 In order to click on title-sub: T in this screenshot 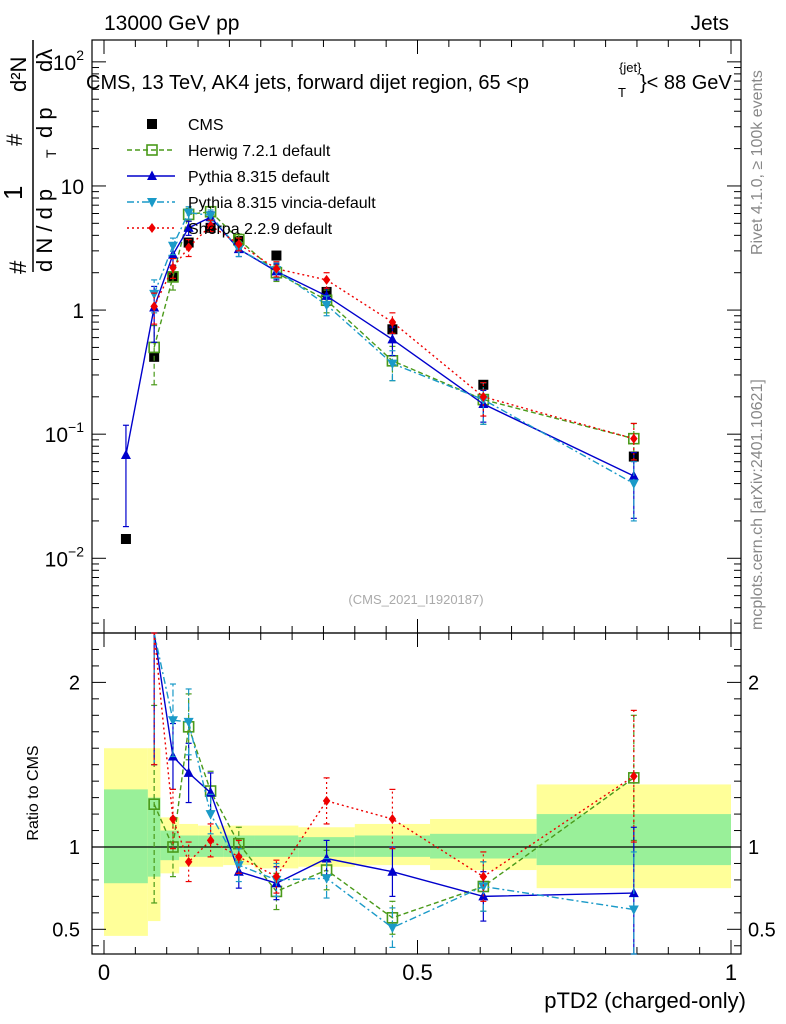, I will do `click(622, 92)`.